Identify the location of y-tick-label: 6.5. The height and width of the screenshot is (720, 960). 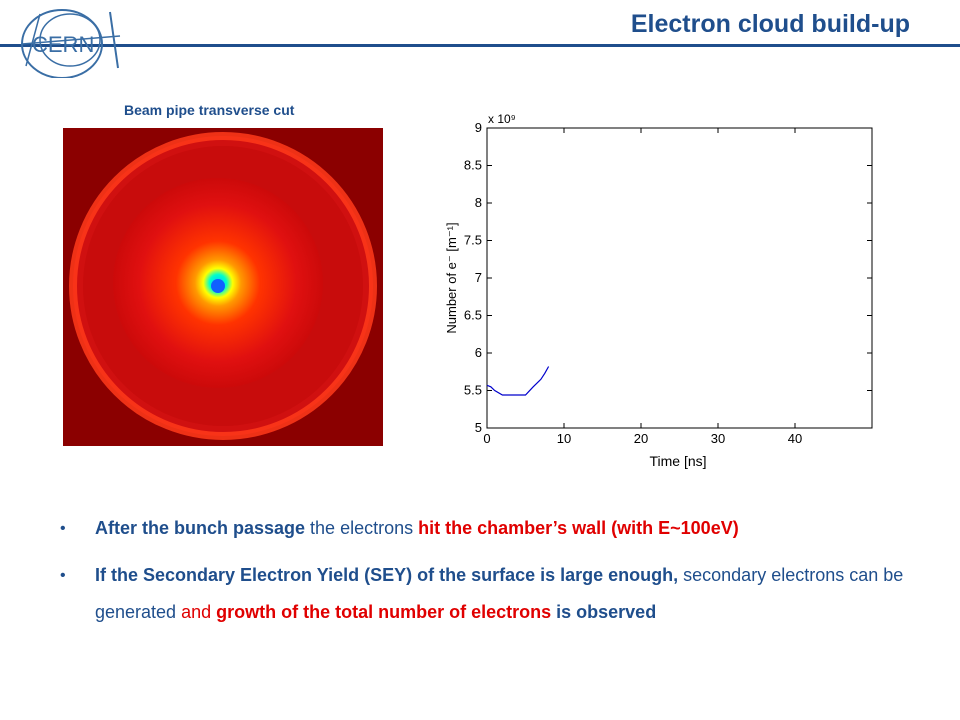
(473, 315).